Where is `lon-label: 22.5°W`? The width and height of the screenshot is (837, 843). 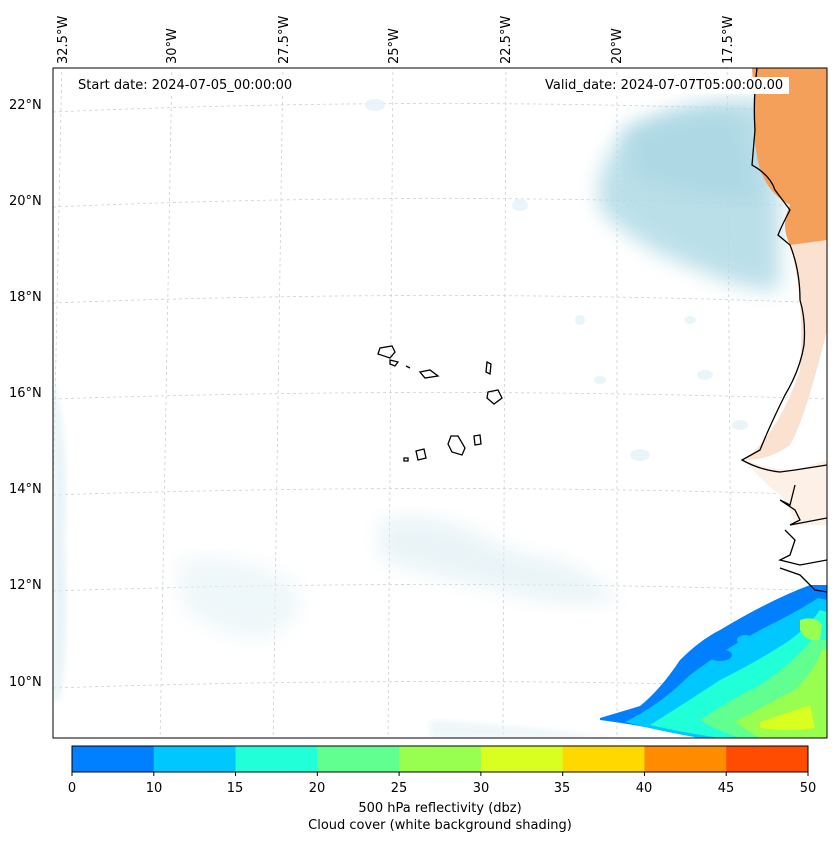
lon-label: 22.5°W is located at coordinates (506, 39).